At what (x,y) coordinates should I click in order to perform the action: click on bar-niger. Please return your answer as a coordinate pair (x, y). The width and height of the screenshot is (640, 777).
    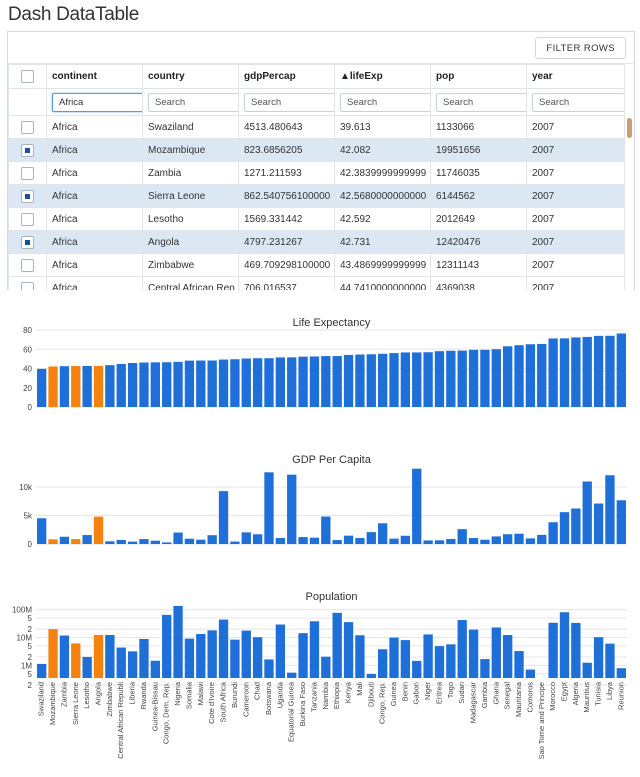
    Looking at the image, I should click on (428, 656).